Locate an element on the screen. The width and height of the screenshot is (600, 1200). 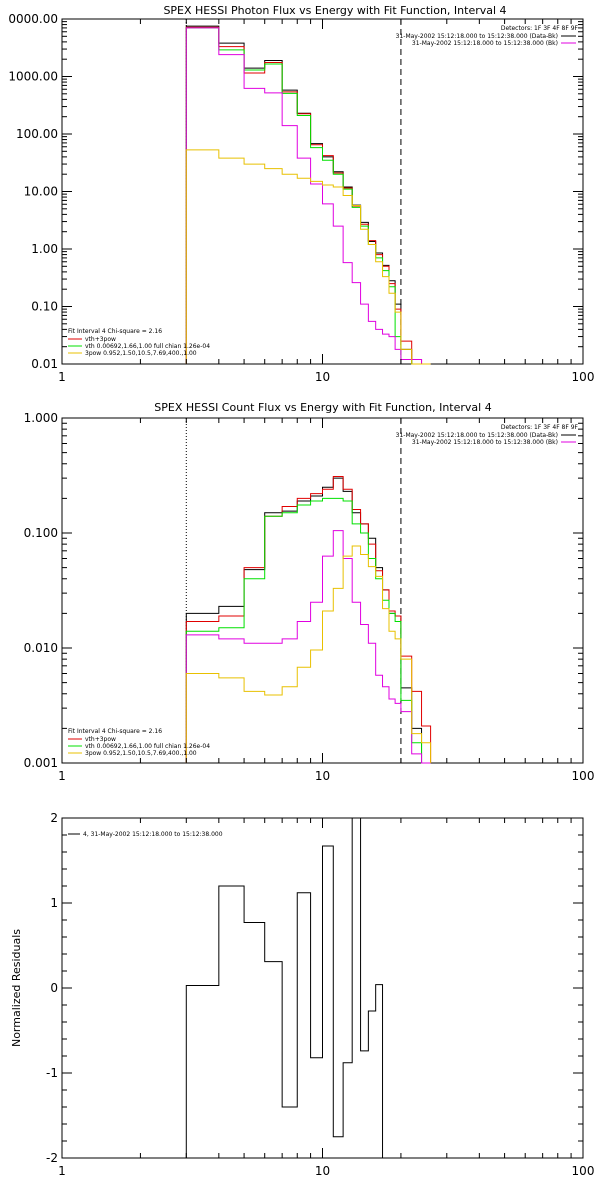
y-tick-label: 2 is located at coordinates (54, 818).